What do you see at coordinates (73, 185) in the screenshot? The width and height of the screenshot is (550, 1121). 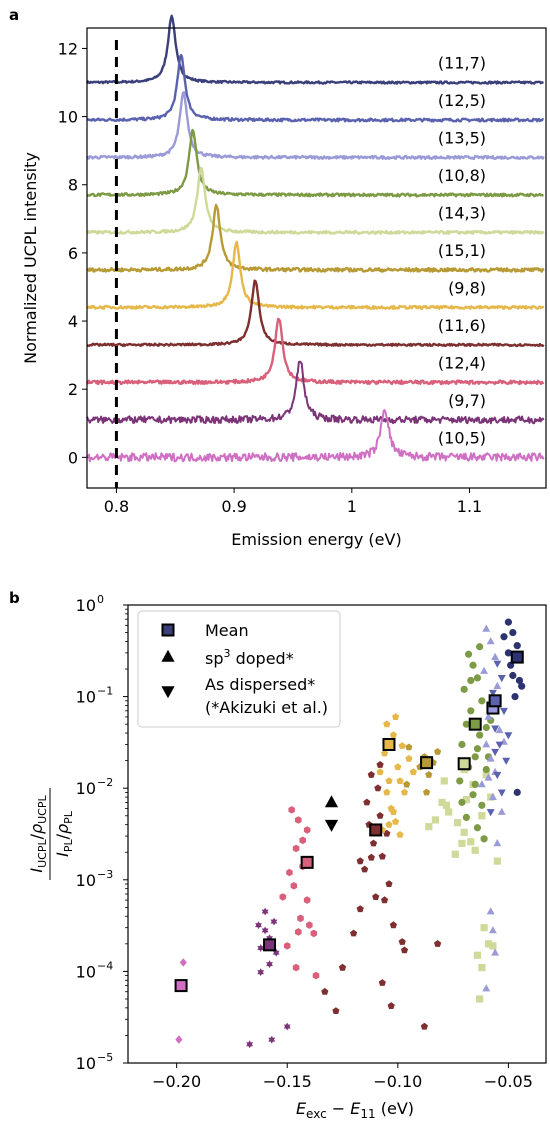 I see `y-tick-label: 8` at bounding box center [73, 185].